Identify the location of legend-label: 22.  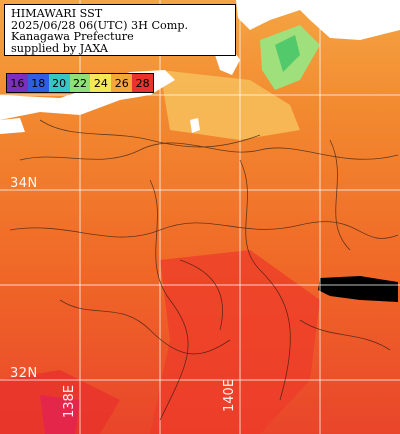
(80, 83).